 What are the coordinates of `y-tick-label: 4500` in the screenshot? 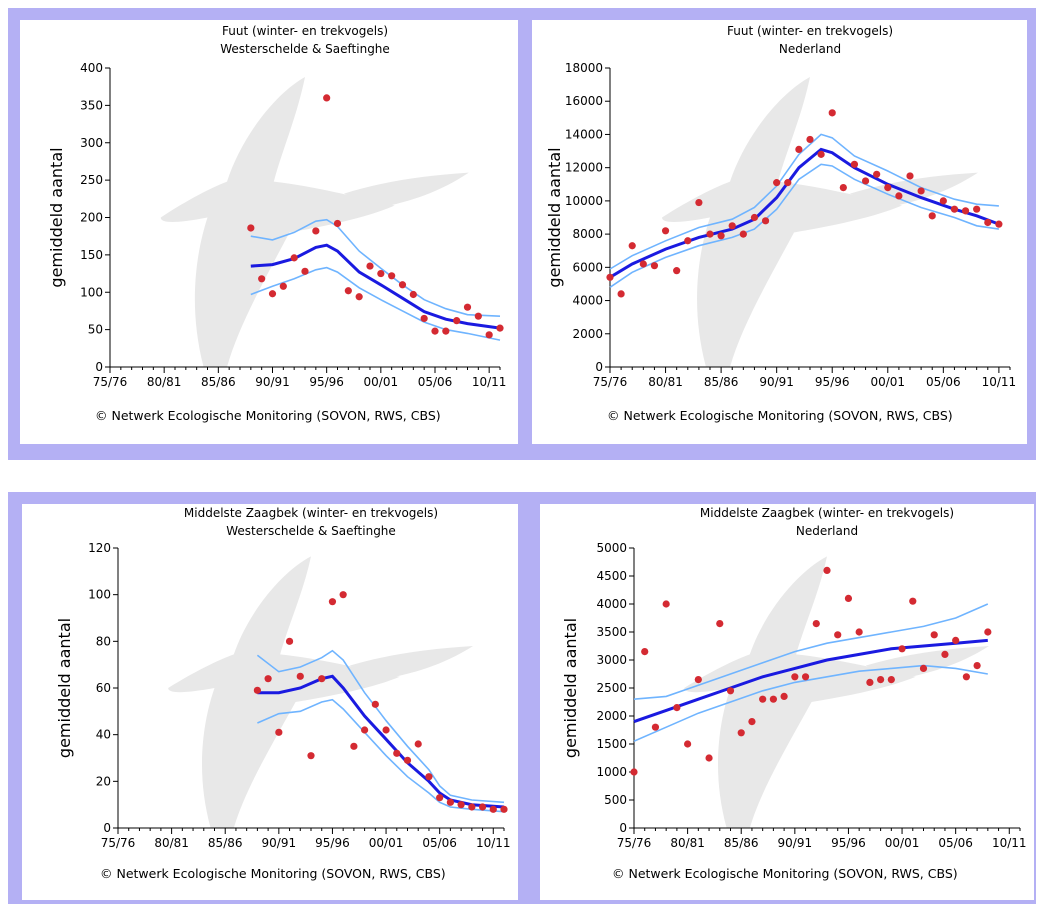 It's located at (611, 576).